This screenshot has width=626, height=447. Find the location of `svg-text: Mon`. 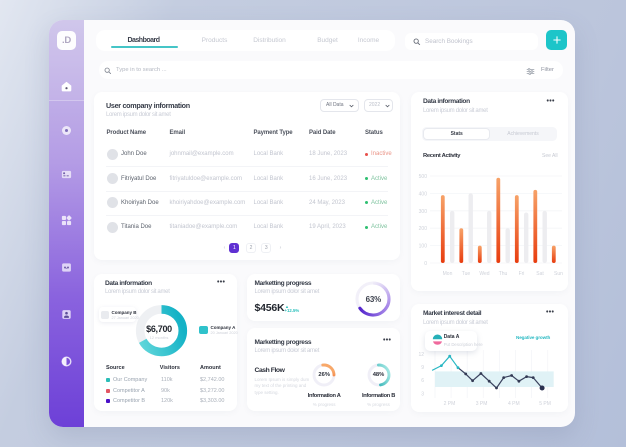

svg-text: Mon is located at coordinates (448, 274).